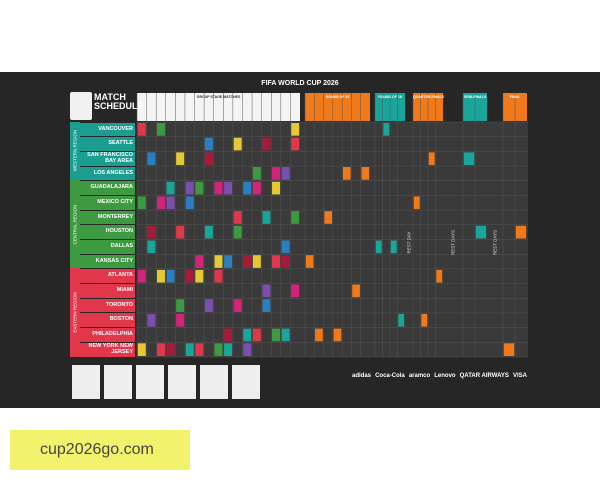 This screenshot has height=480, width=600. I want to click on stage-label: FINAL, so click(515, 97).